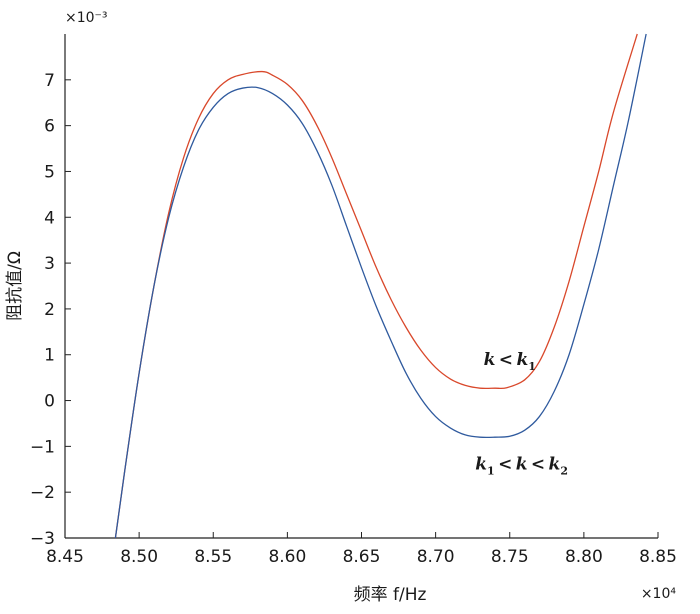  What do you see at coordinates (49, 81) in the screenshot?
I see `y-tick-label: 7` at bounding box center [49, 81].